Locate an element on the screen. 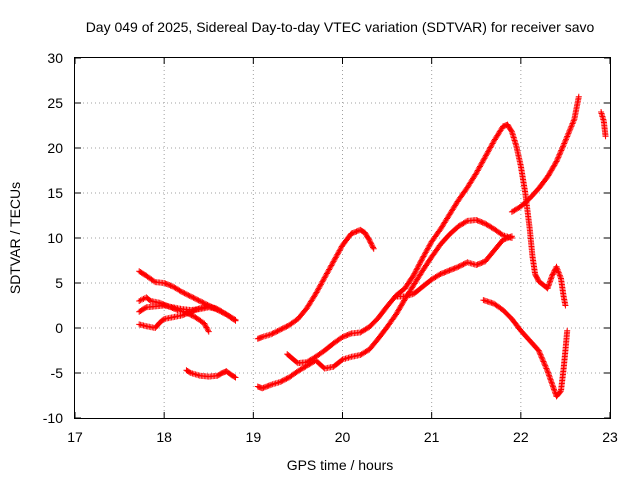 This screenshot has height=480, width=640. x-axis-title: GPS time / hours is located at coordinates (340, 465).